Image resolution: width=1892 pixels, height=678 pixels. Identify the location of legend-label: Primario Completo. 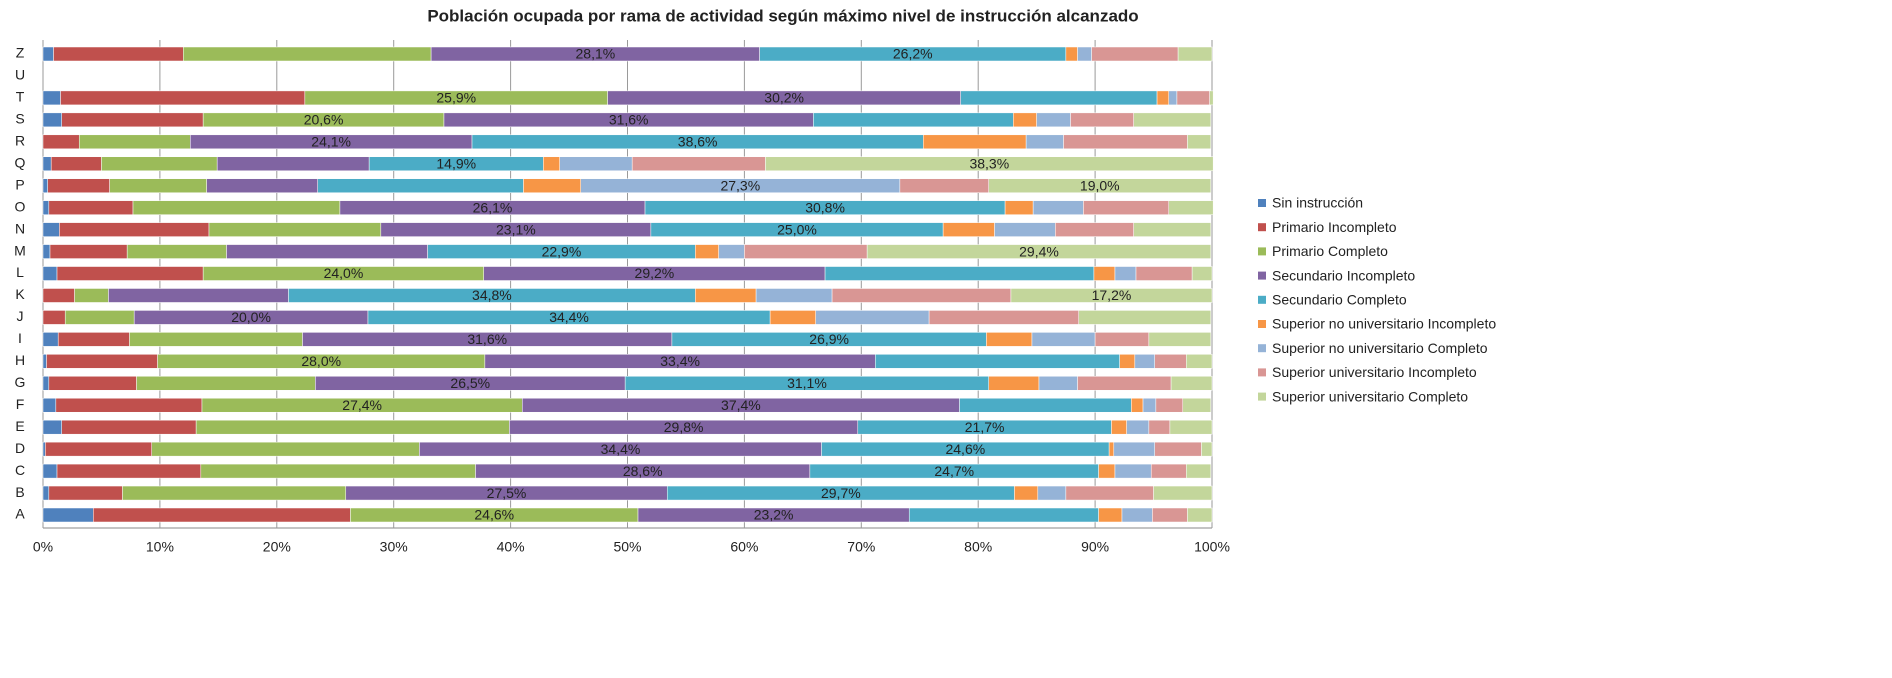
(1330, 251).